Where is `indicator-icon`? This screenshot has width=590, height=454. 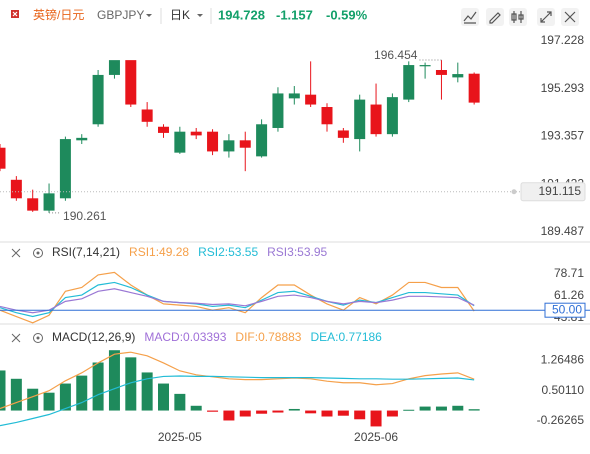
indicator-icon is located at coordinates (470, 17).